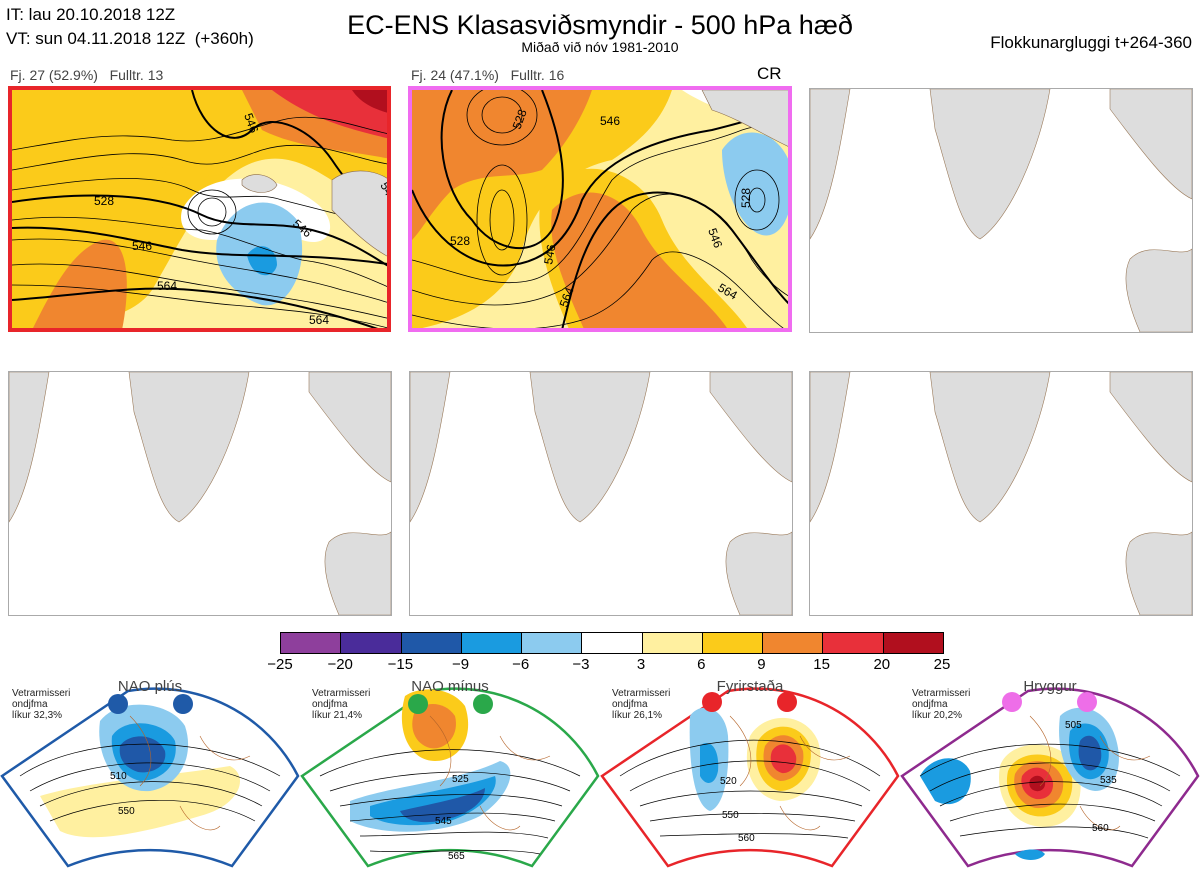 This screenshot has height=871, width=1200. I want to click on colorbar-tick-label: −25, so click(280, 664).